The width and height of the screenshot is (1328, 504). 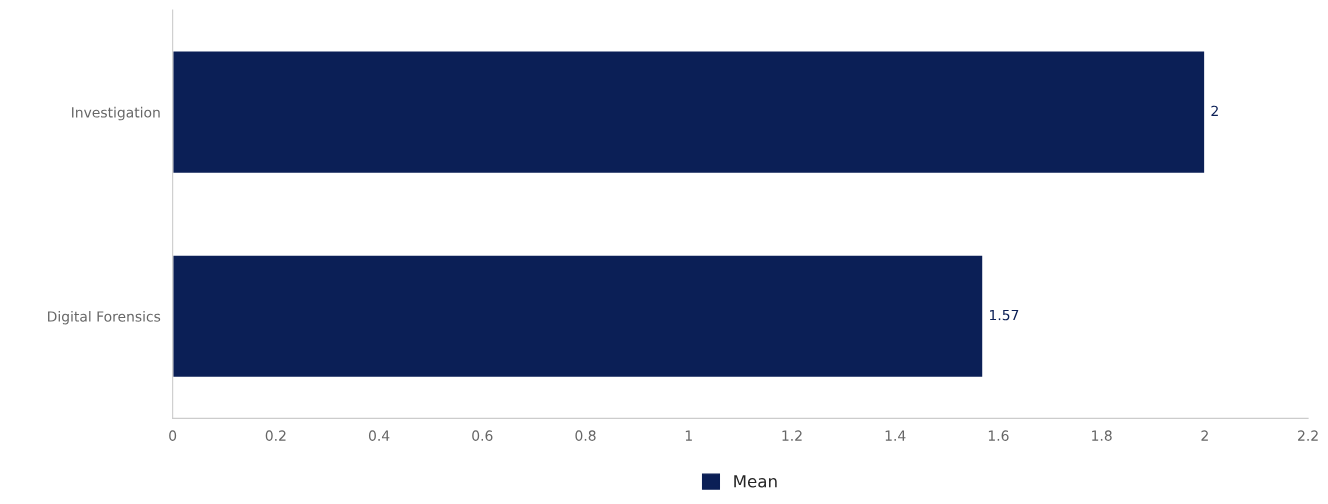 I want to click on x-tick-label: 0, so click(x=173, y=435).